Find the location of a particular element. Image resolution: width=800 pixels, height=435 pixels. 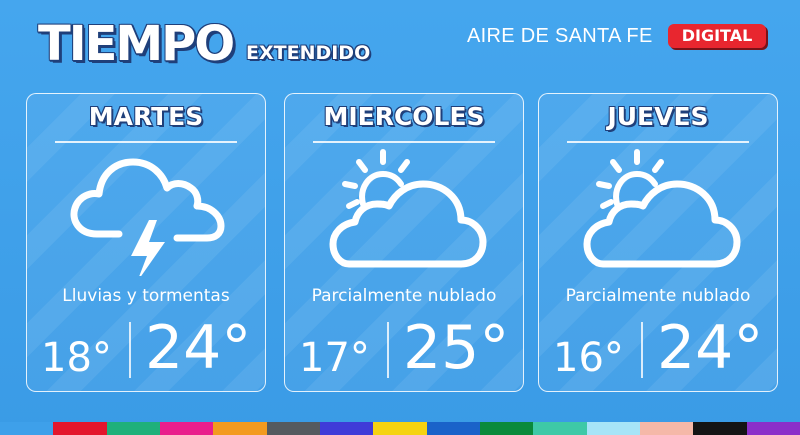

cloud-storm-icon is located at coordinates (147, 217).